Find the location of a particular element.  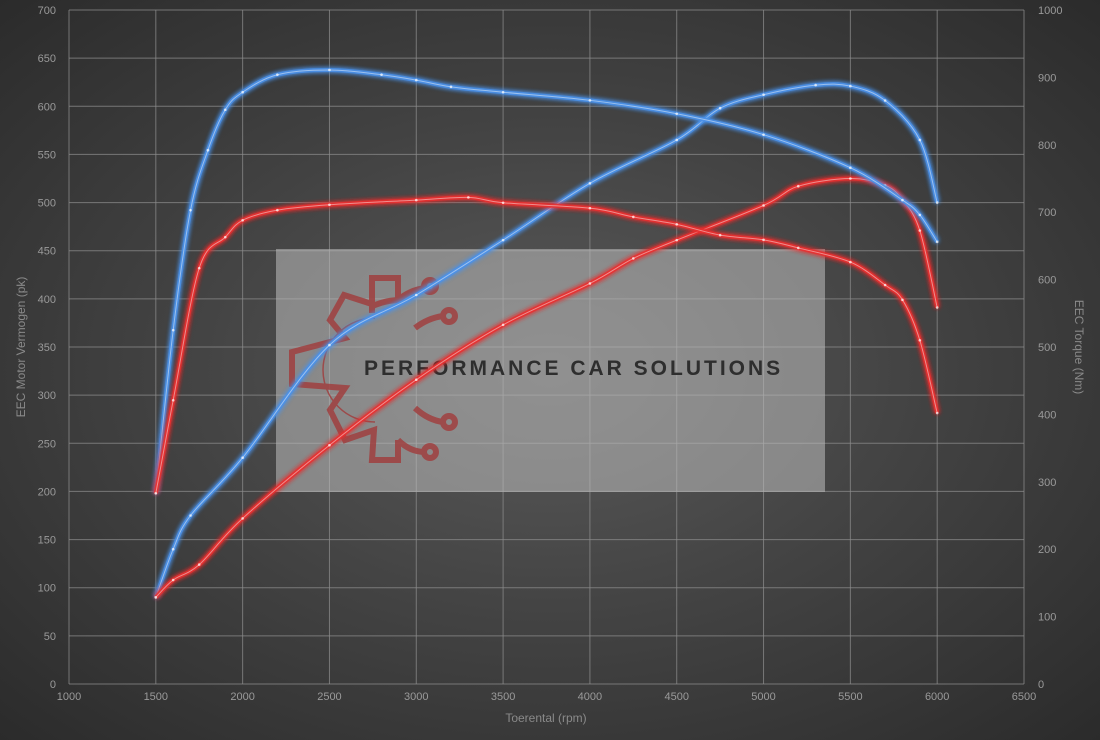

y-tick-label: 250 is located at coordinates (47, 444).